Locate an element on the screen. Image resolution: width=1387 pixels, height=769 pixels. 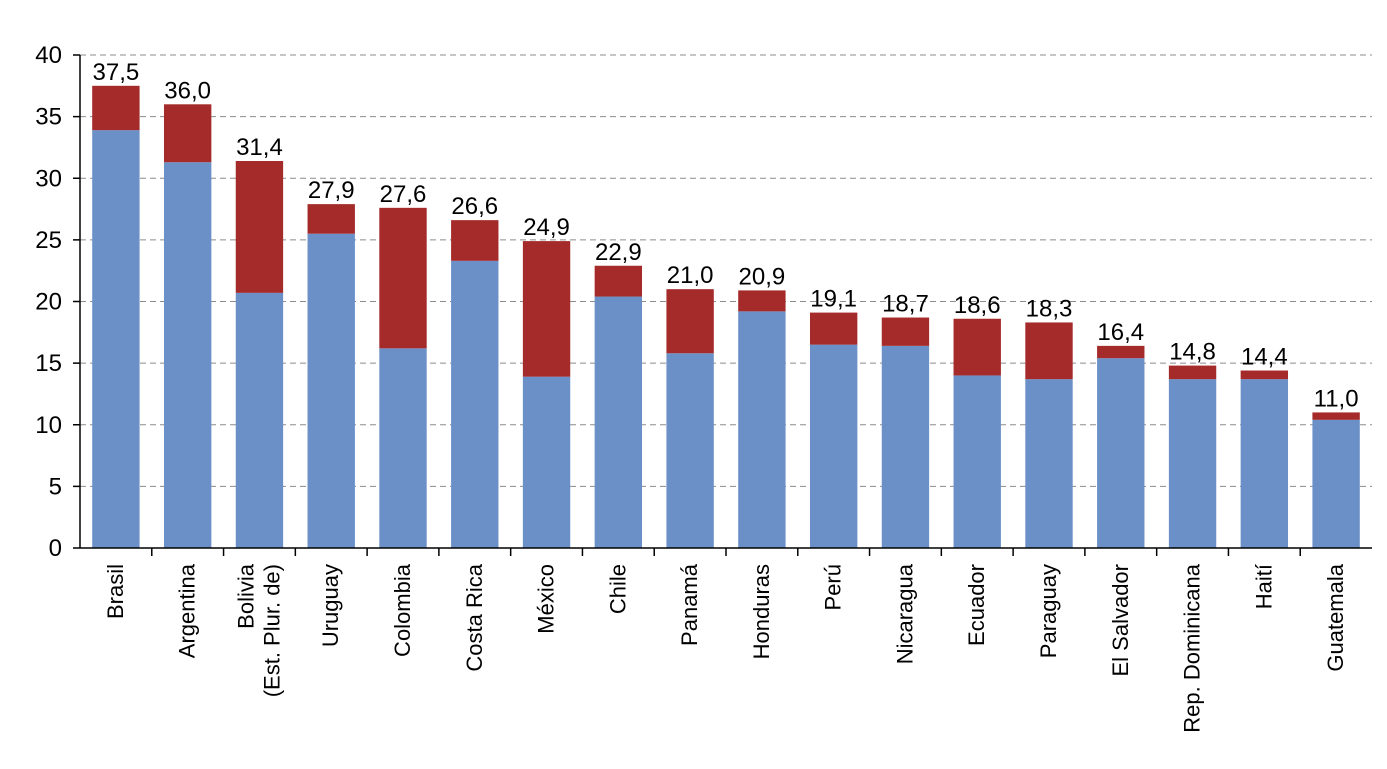
category-label: Perú is located at coordinates (833, 587).